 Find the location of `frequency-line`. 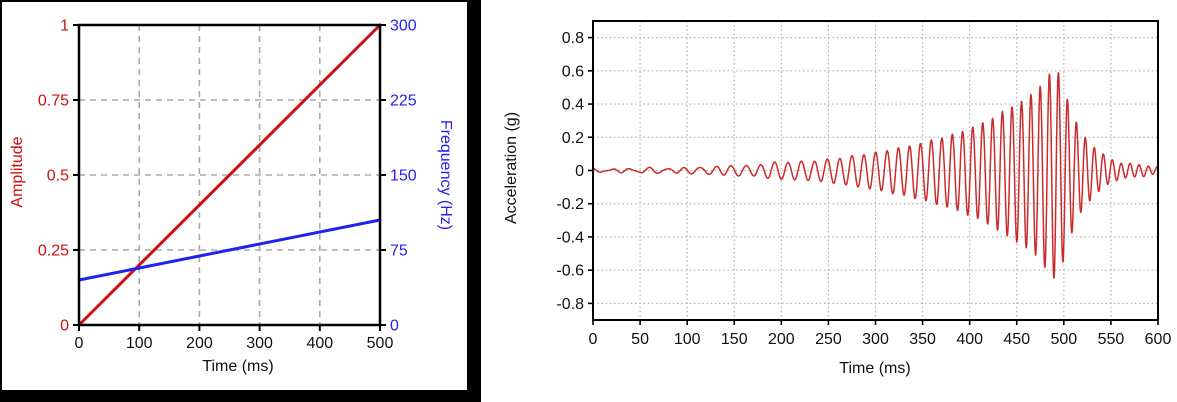

frequency-line is located at coordinates (229, 250).